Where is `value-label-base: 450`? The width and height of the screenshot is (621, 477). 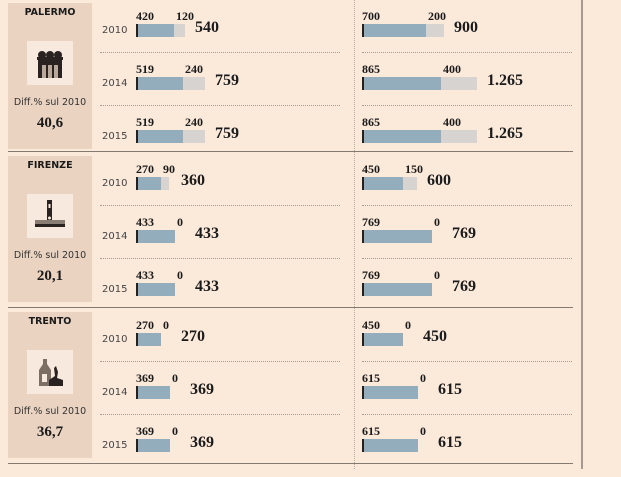
value-label-base: 450 is located at coordinates (371, 325).